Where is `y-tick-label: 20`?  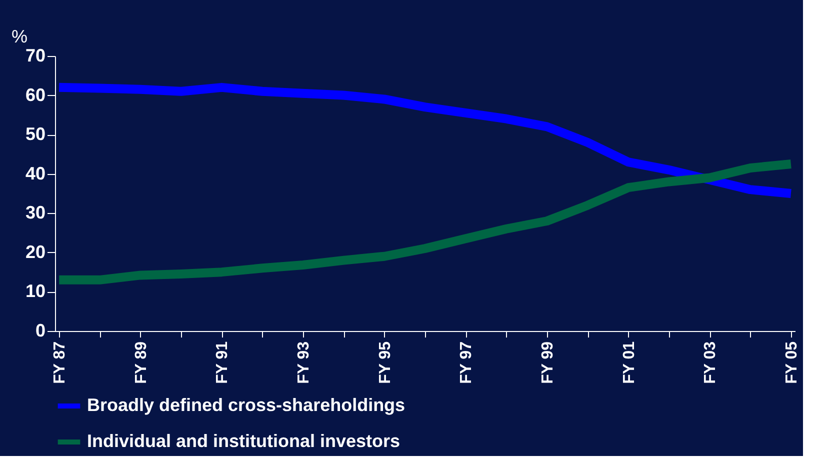 y-tick-label: 20 is located at coordinates (35, 252).